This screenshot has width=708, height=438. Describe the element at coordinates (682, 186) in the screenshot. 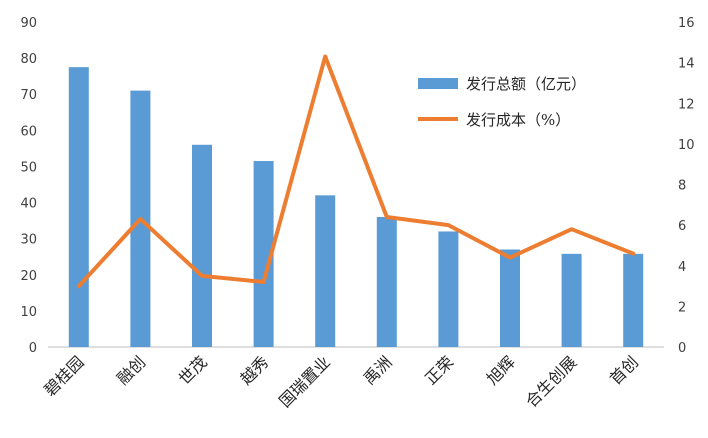

I see `right-axis-tick-label: 8` at that location.